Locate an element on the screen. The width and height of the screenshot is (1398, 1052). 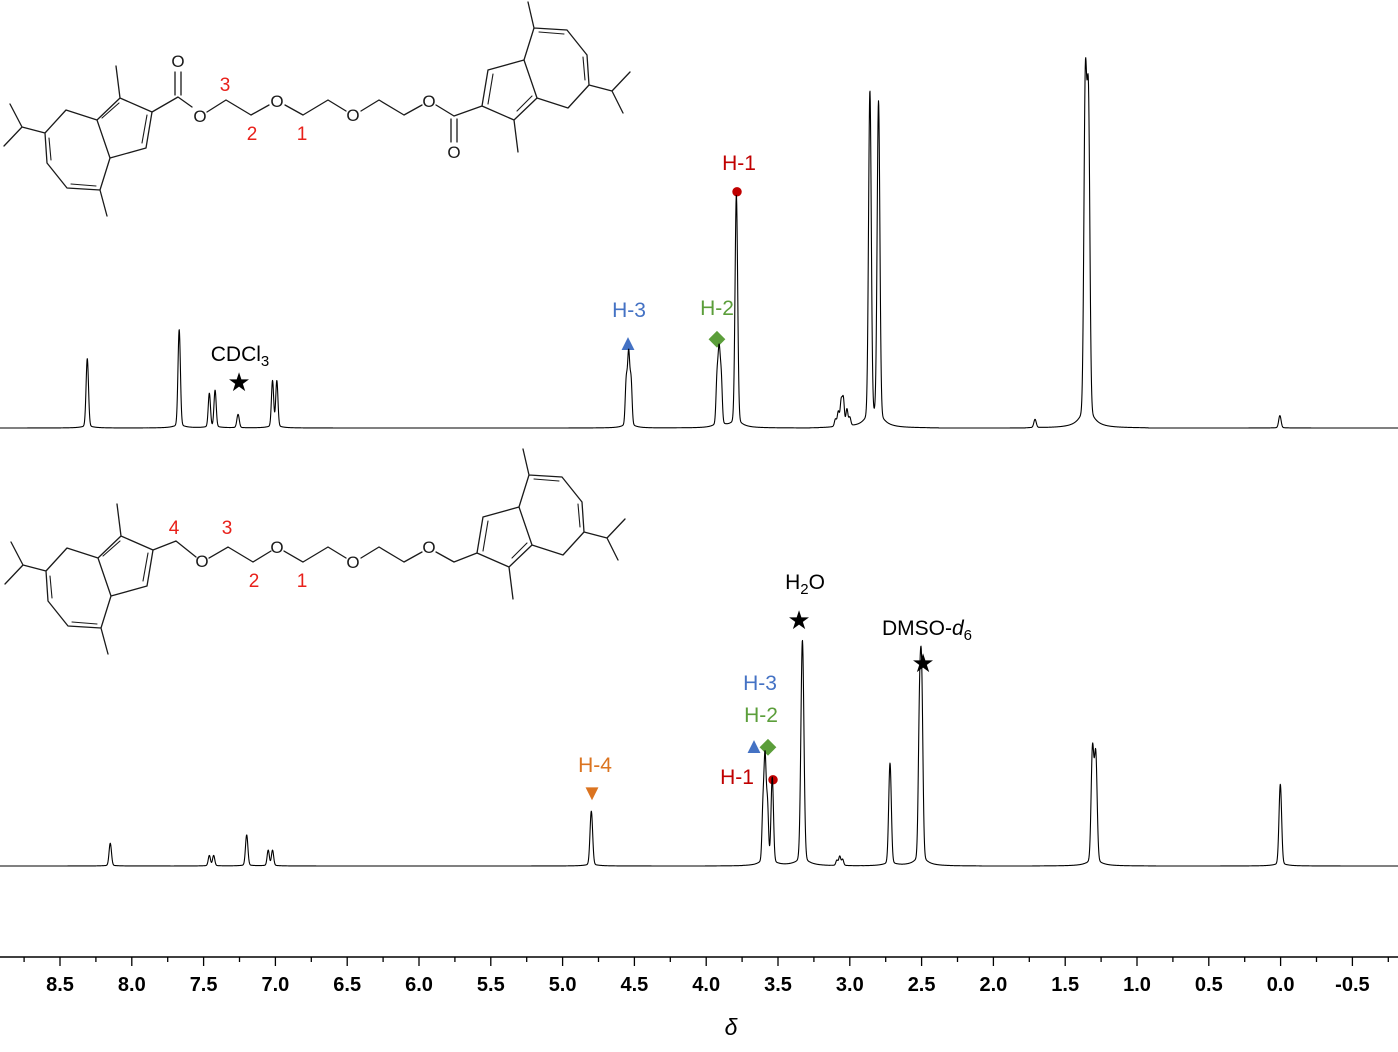
cdcl3-label: CDCl3 is located at coordinates (240, 356).